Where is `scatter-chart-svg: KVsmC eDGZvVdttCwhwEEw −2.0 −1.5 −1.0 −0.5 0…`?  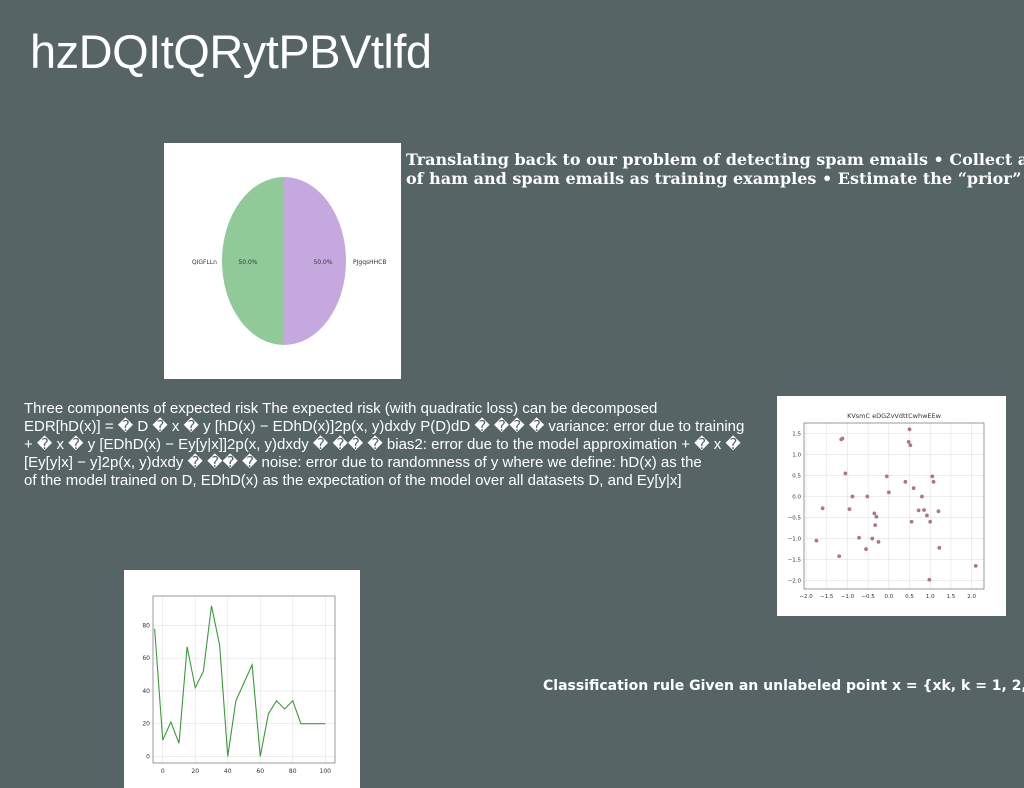
scatter-chart-svg: KVsmC eDGZvVdttCwhwEEw −2.0 −1.5 −1.0 −0.5 0… is located at coordinates (886, 506).